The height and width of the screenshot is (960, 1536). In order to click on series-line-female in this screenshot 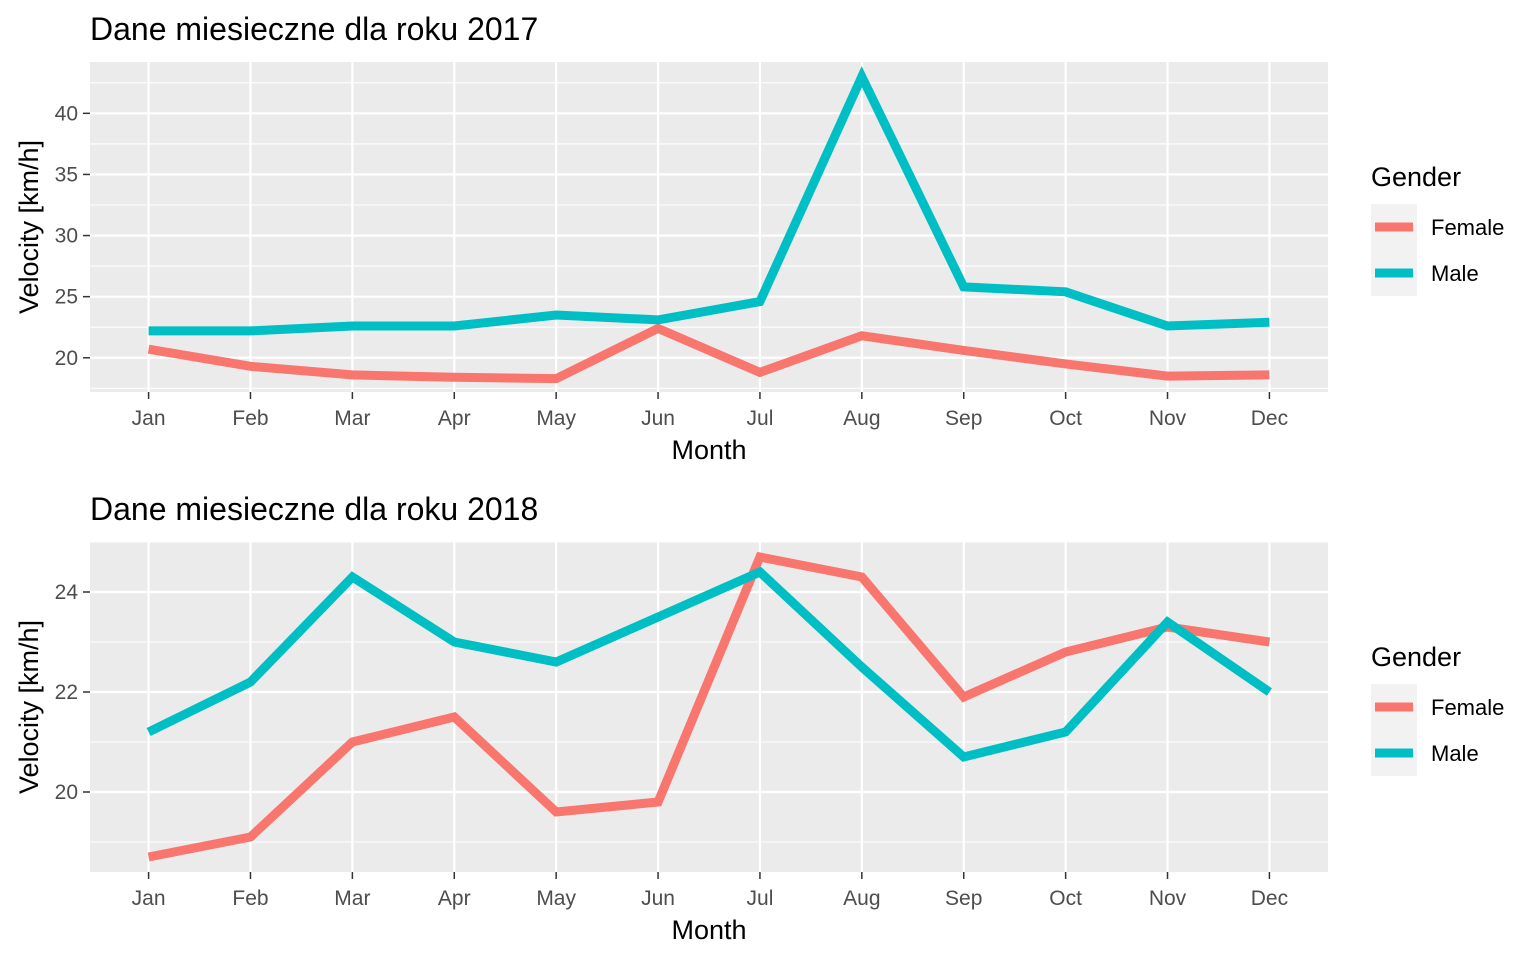, I will do `click(708, 353)`.